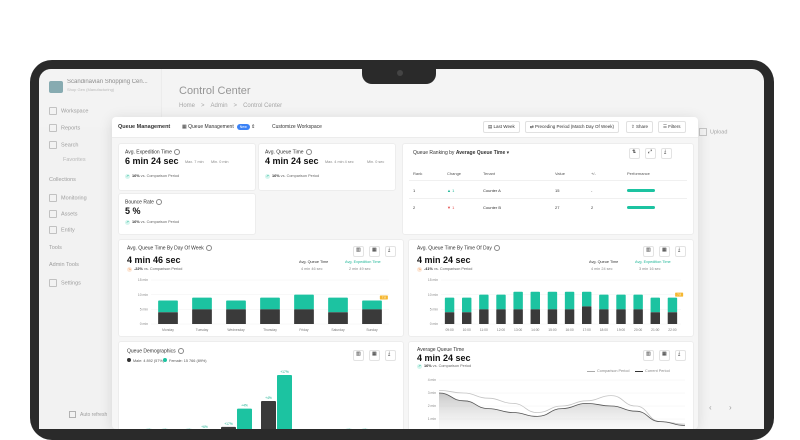 The height and width of the screenshot is (440, 800). Describe the element at coordinates (88, 414) in the screenshot. I see `auto-refresh-toggle: Auto refresh` at that location.